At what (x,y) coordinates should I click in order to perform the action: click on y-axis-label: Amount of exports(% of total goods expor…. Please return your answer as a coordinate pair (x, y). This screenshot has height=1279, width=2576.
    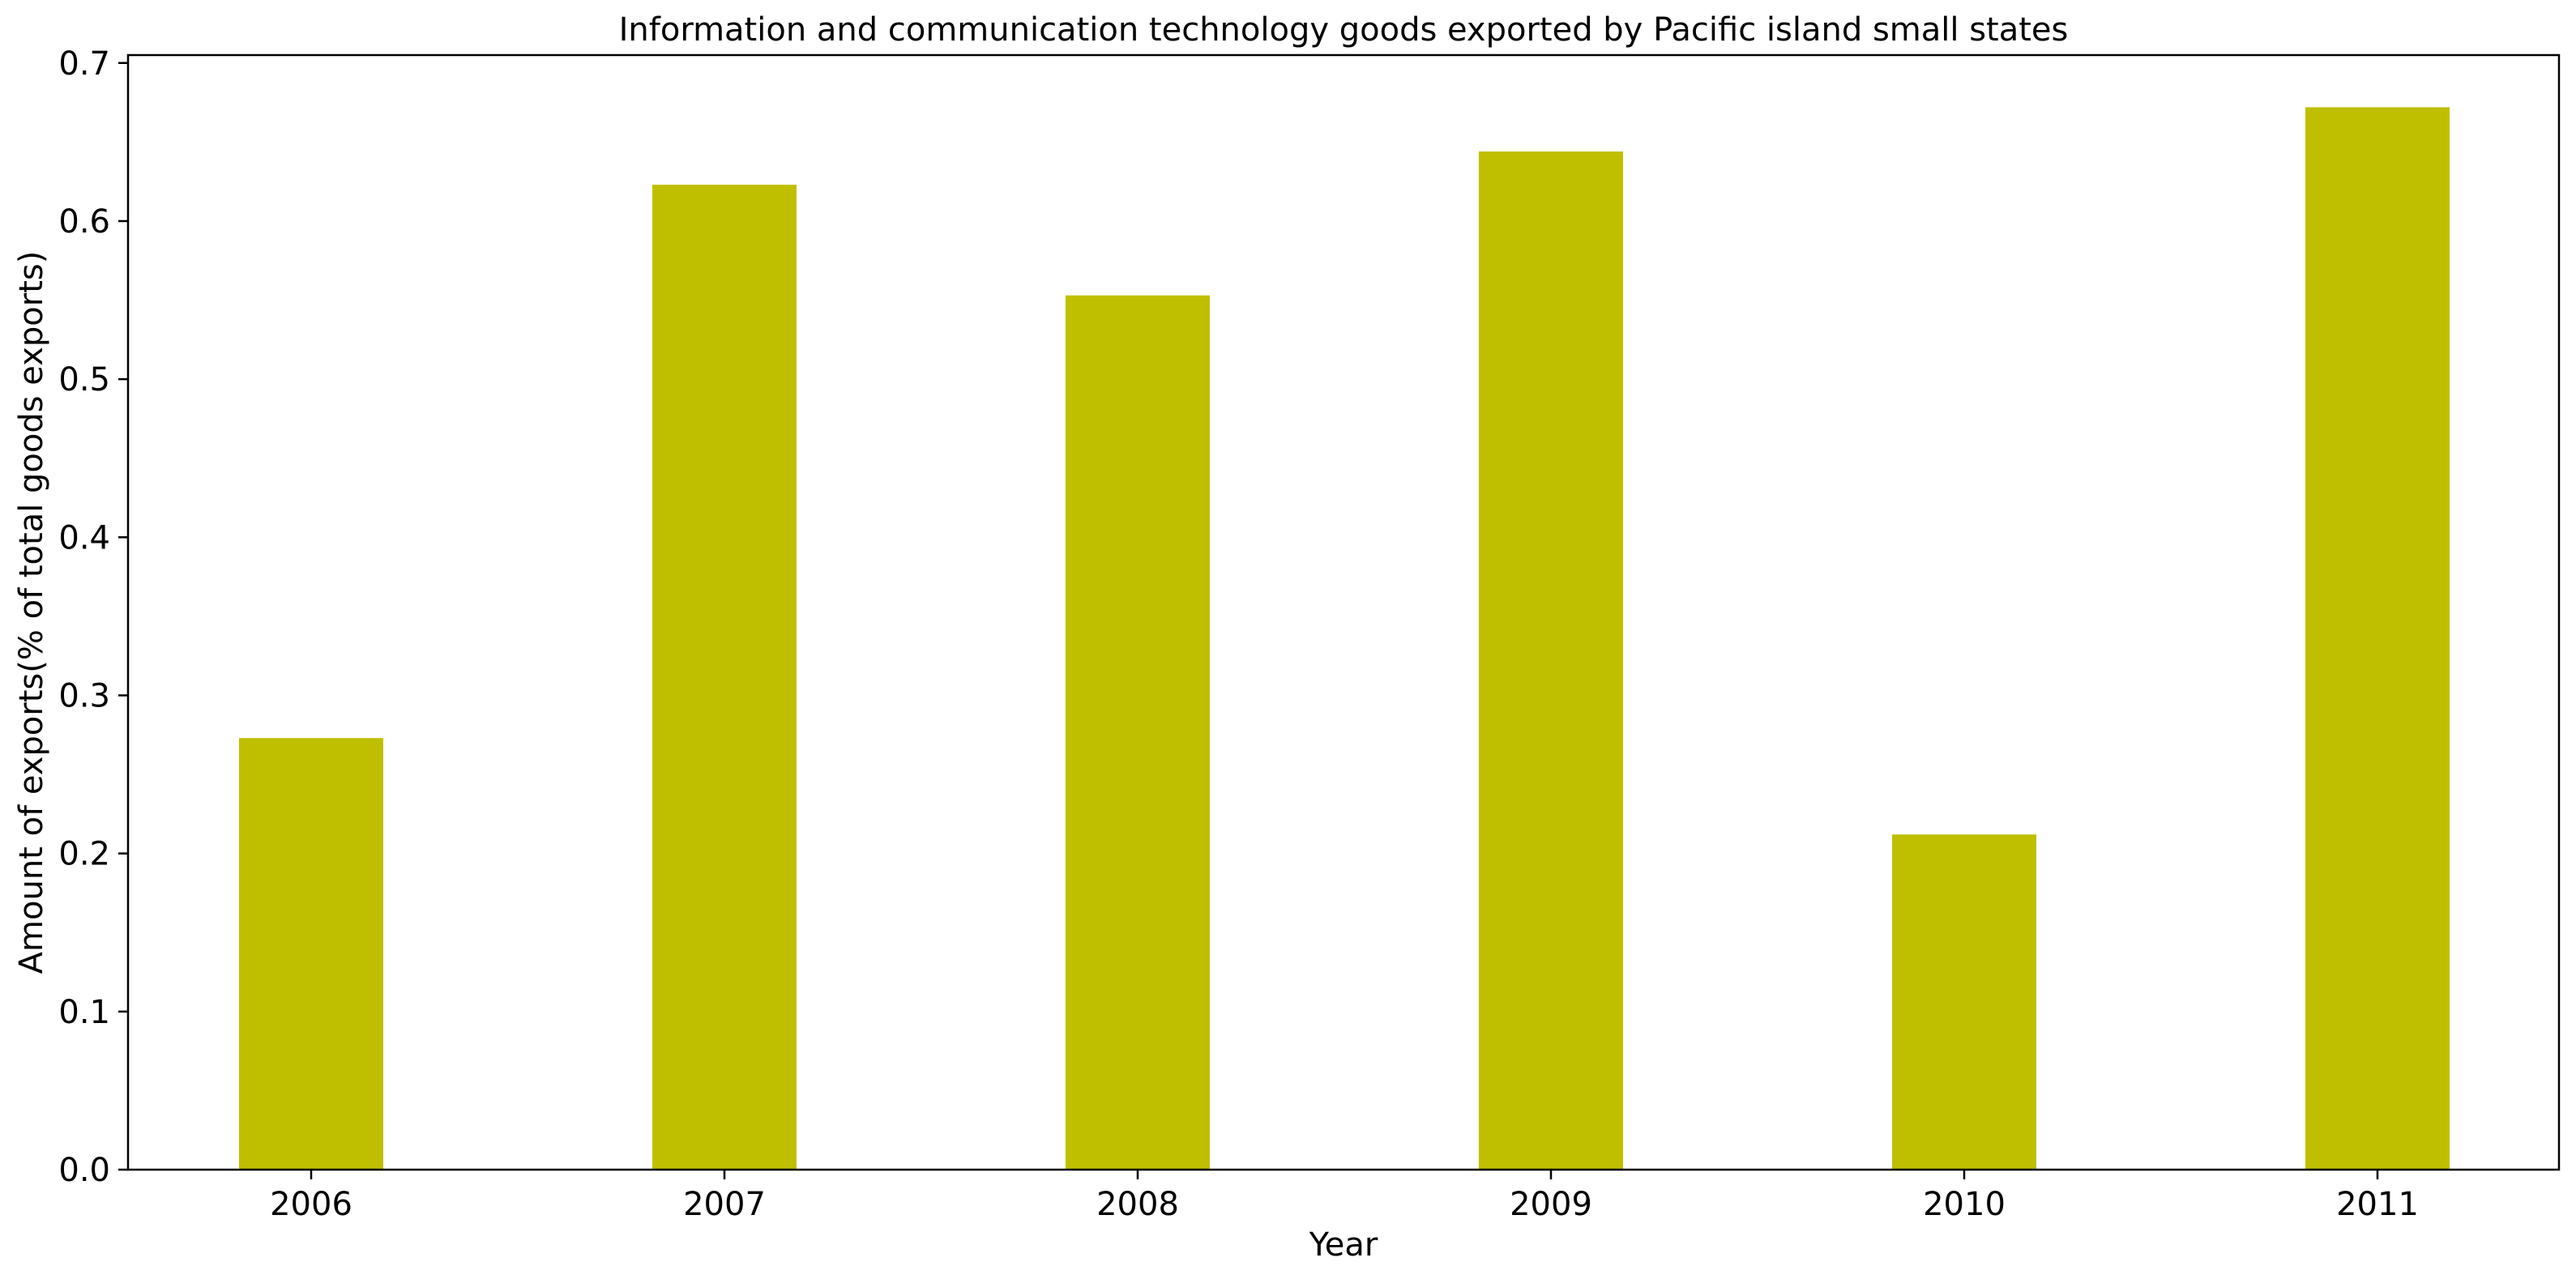
    Looking at the image, I should click on (31, 612).